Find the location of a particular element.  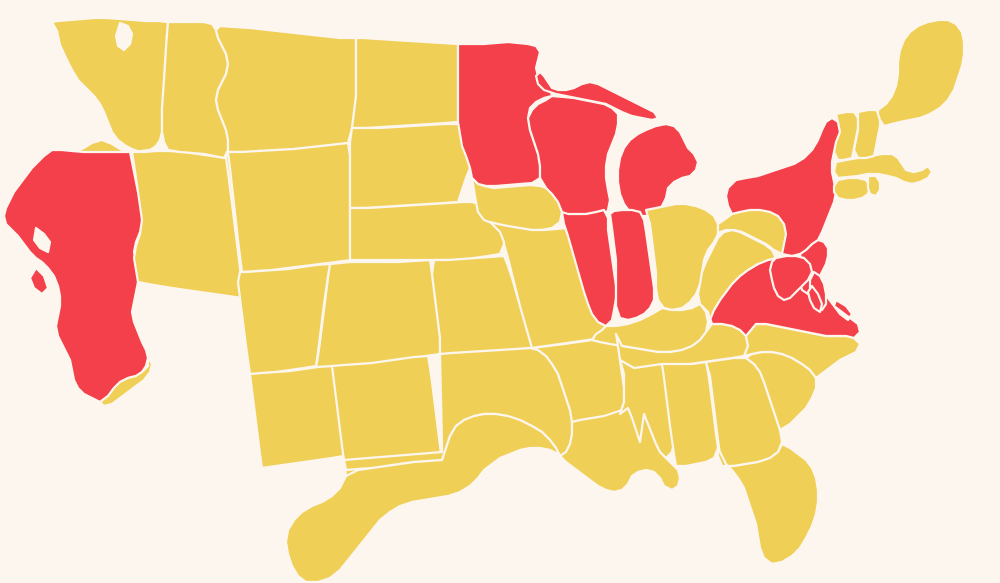

state-MI-upper-peninsula is located at coordinates (597, 96).